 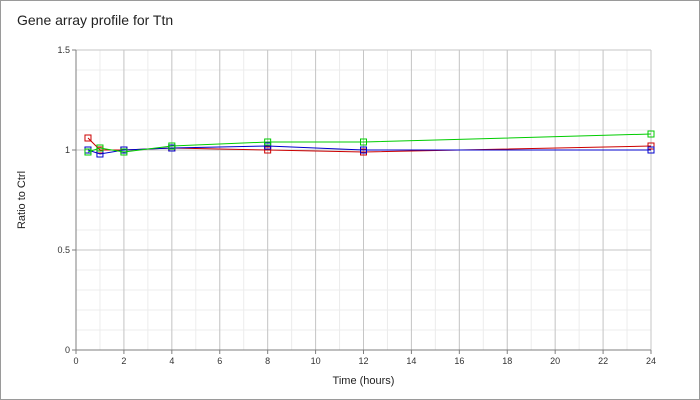 What do you see at coordinates (171, 361) in the screenshot?
I see `x-tick-label: 4` at bounding box center [171, 361].